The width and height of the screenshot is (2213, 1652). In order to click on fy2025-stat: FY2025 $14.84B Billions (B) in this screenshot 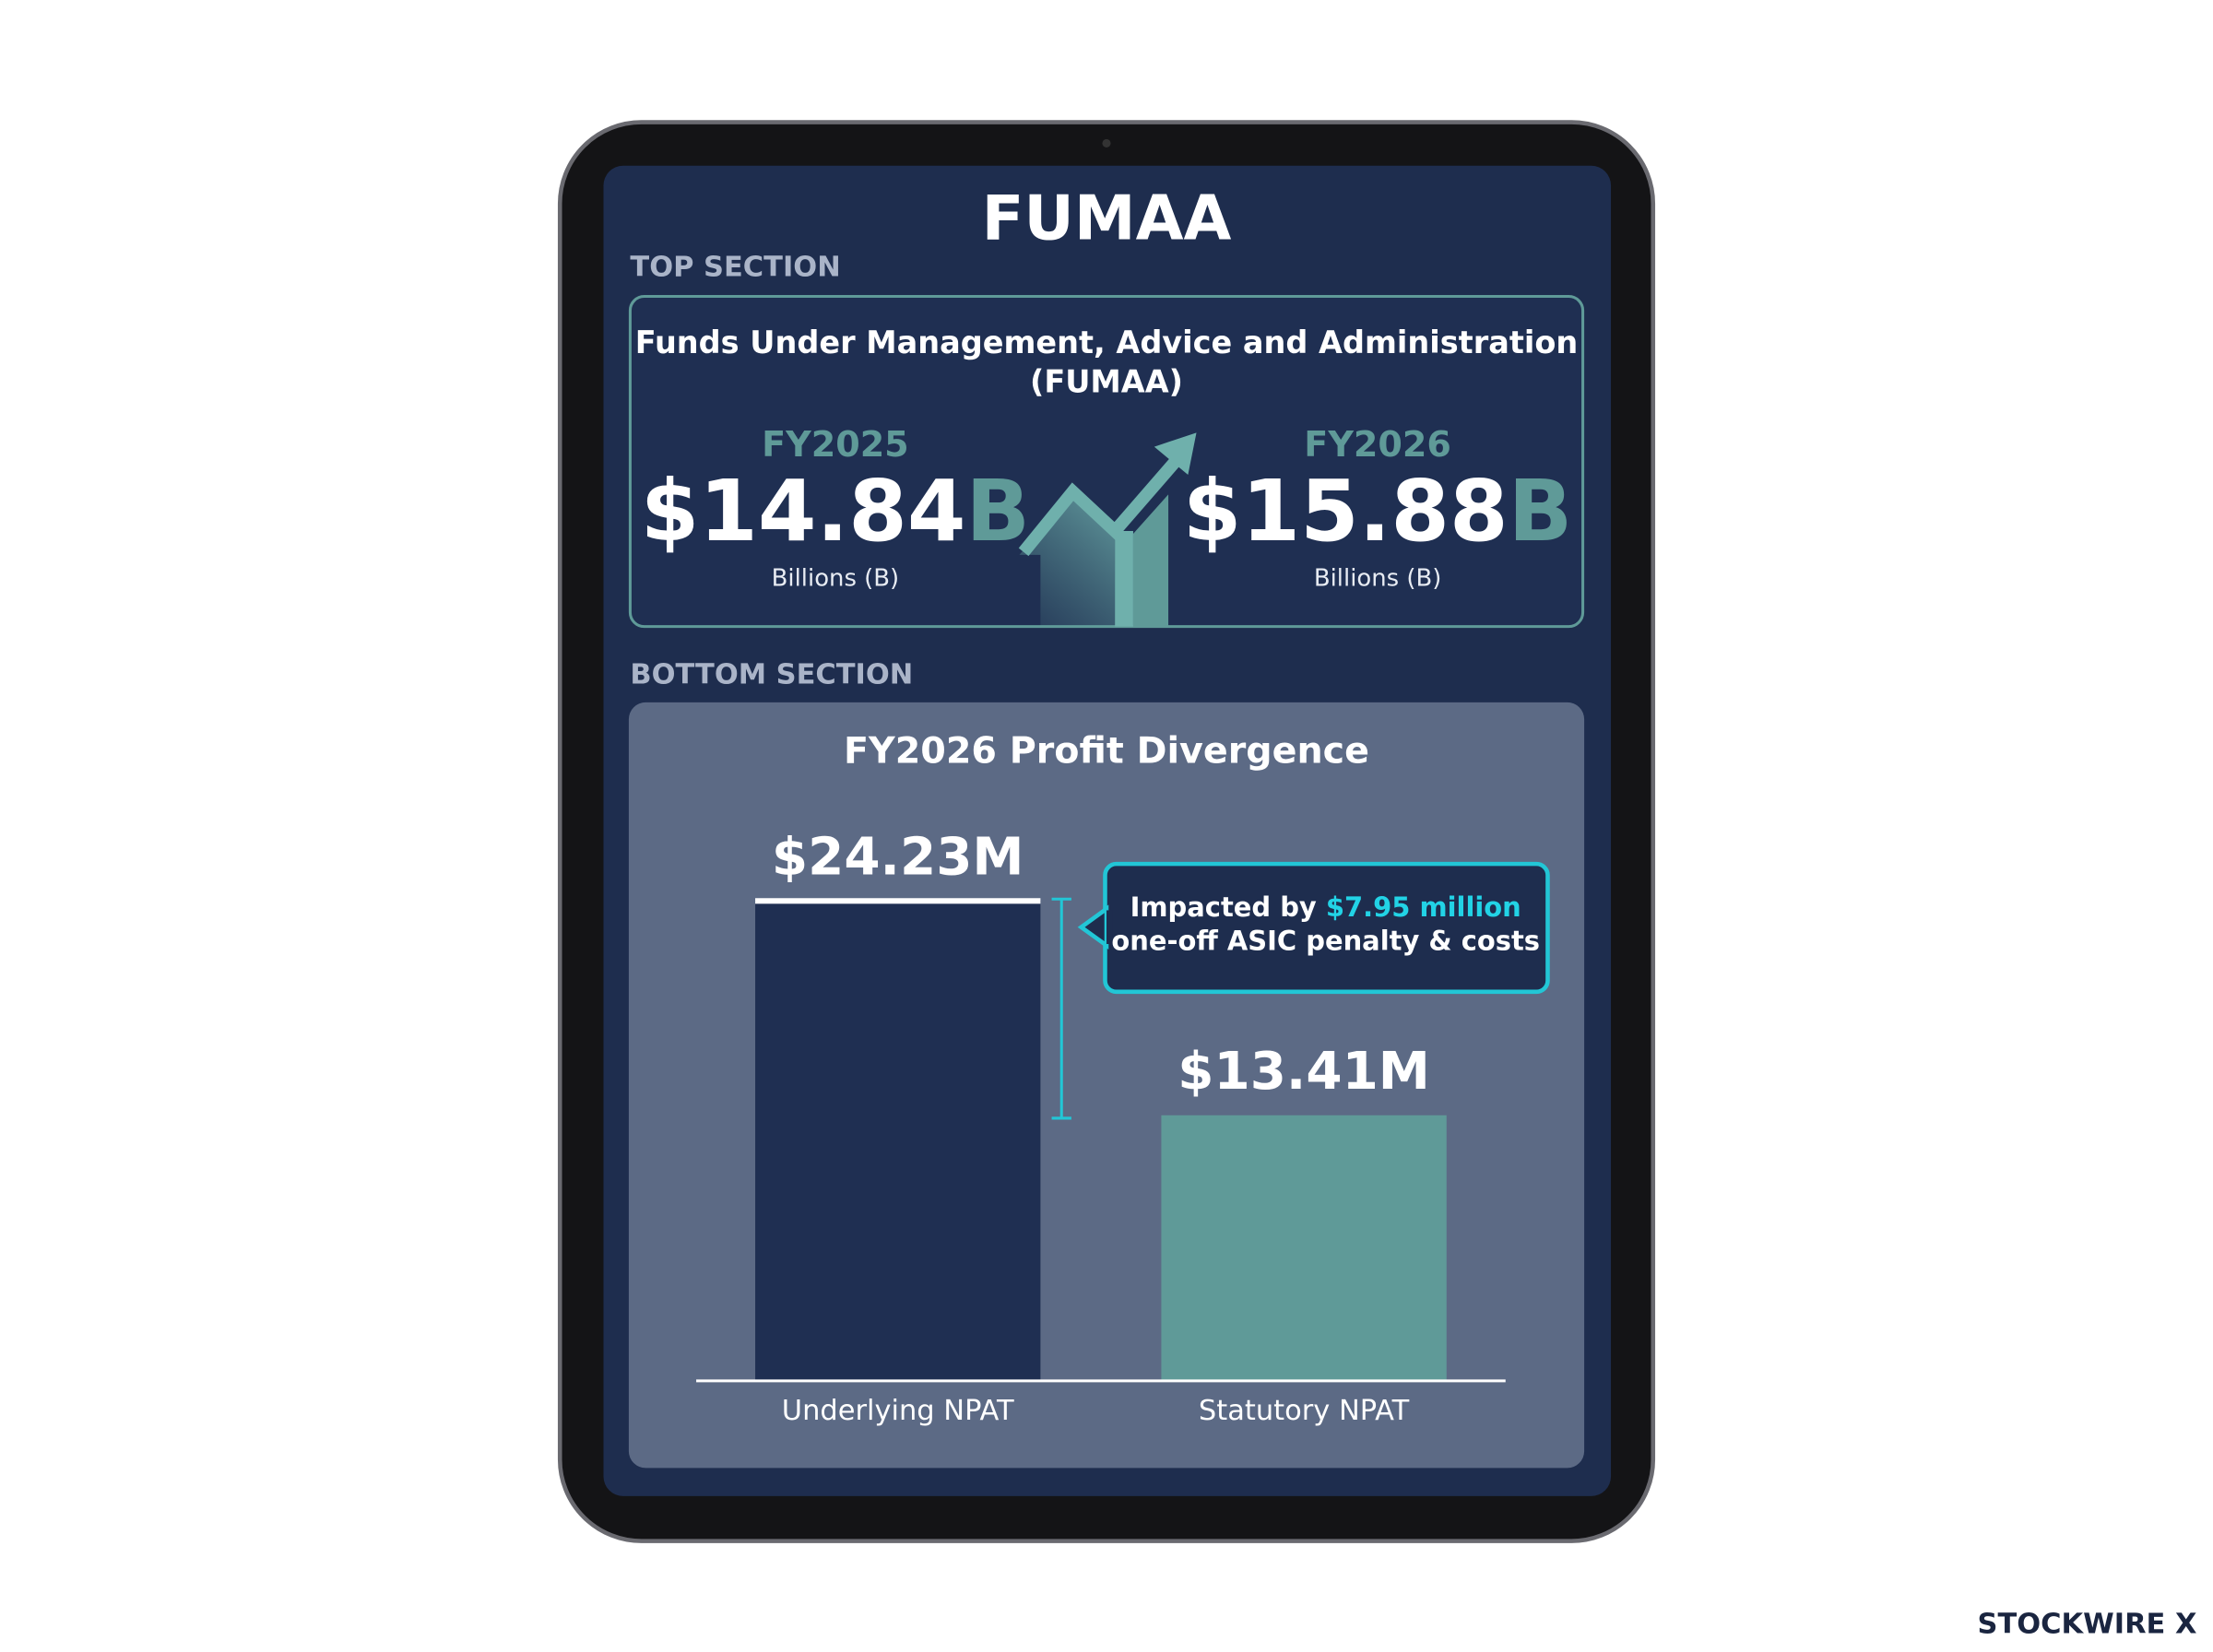, I will do `click(835, 508)`.